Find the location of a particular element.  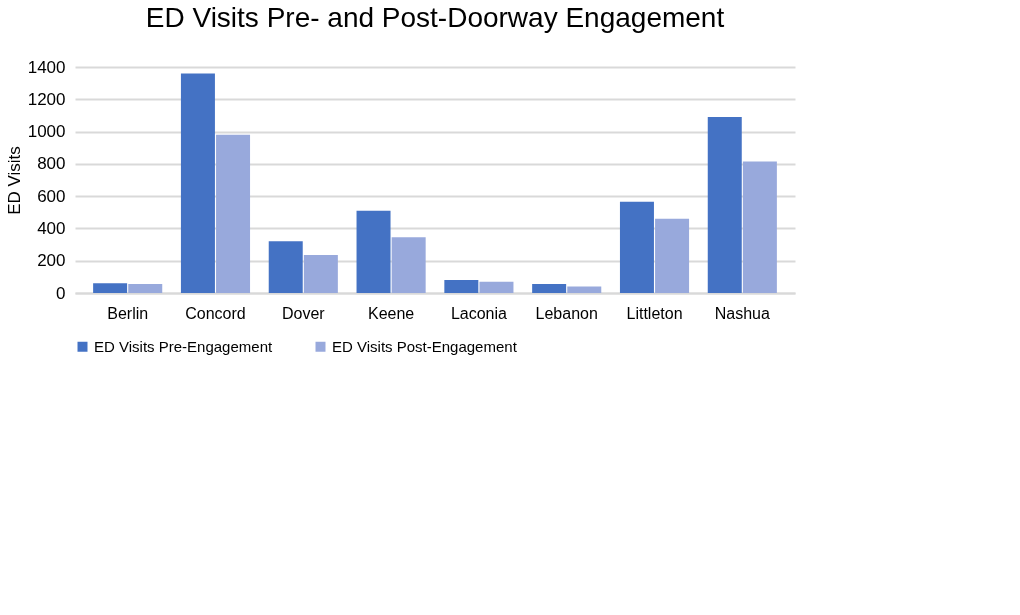

x-tick-label: Berlin is located at coordinates (128, 313).